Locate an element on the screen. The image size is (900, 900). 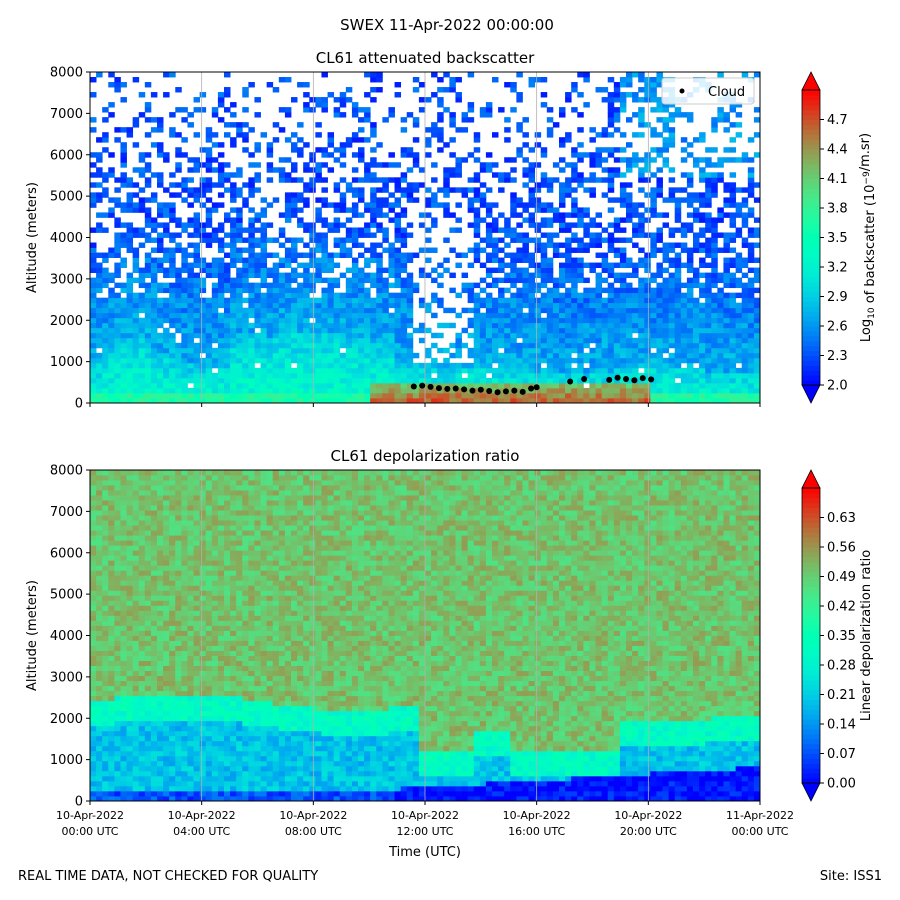
colorbar-label: Linear depolarization ratio is located at coordinates (866, 635).